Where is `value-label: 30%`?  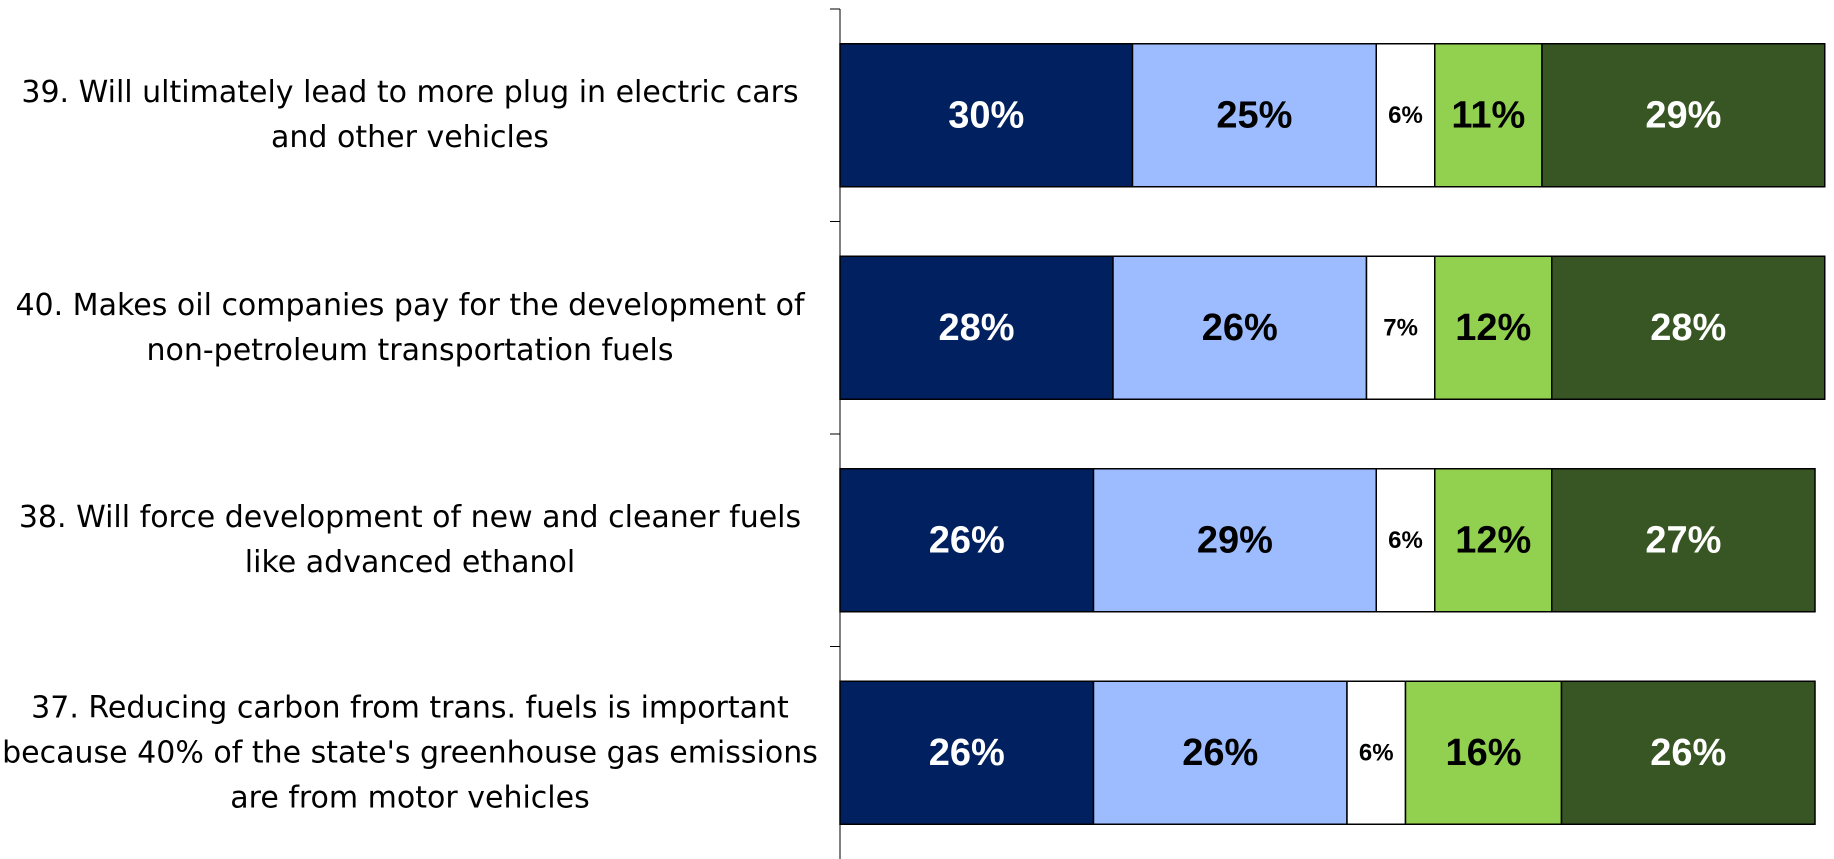 value-label: 30% is located at coordinates (986, 115).